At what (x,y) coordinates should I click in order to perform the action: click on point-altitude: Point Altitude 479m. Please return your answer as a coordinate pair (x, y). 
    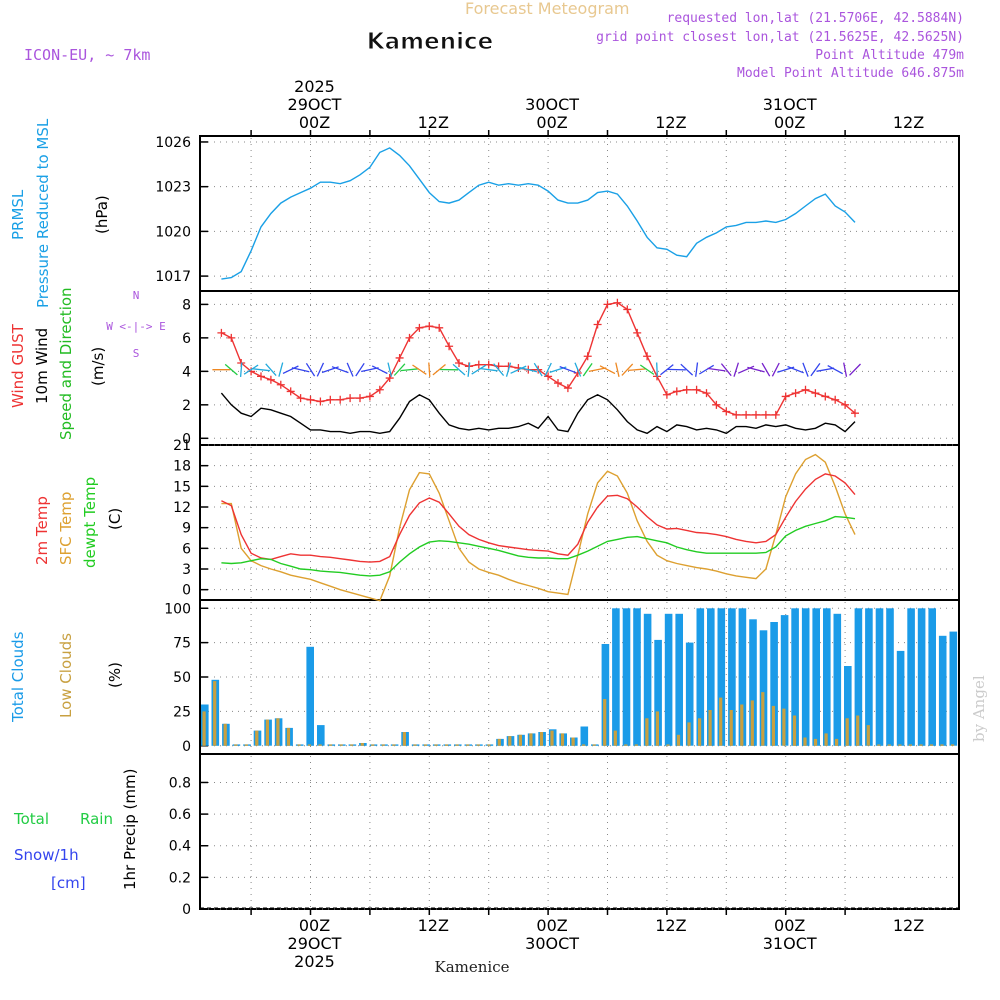
    Looking at the image, I should click on (889, 55).